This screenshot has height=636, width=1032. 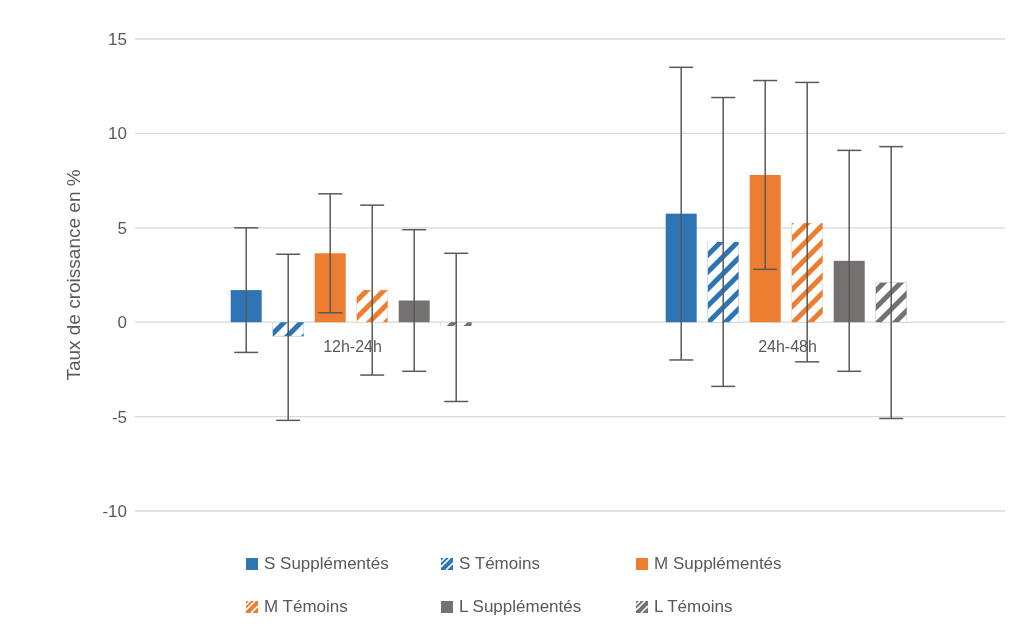 I want to click on y-tick-label: 10, so click(x=117, y=134).